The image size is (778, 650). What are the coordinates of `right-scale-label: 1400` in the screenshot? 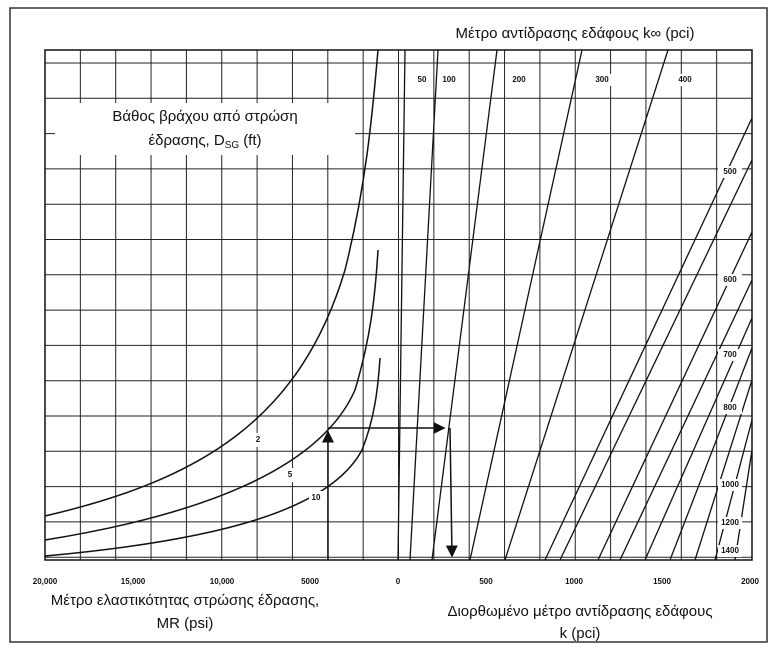 It's located at (730, 550).